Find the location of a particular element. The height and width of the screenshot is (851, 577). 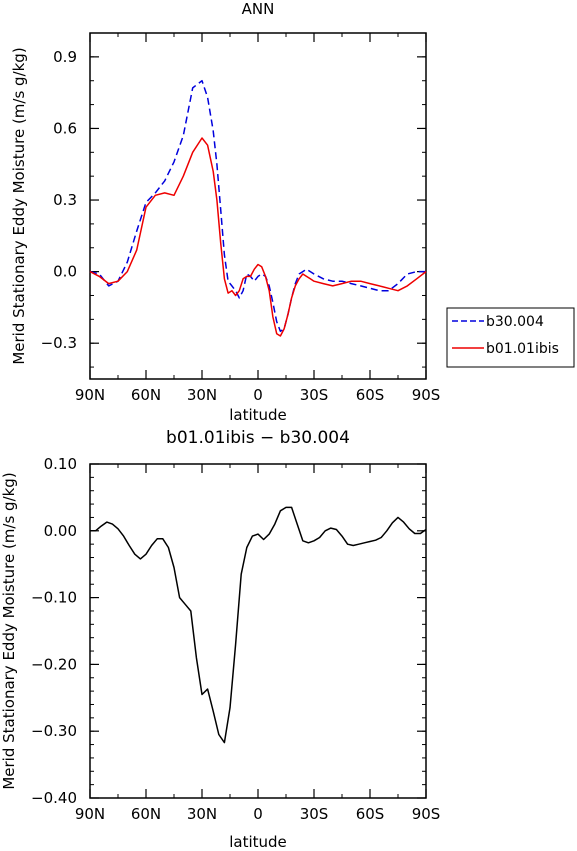

bottom-y-tick-labels: 0.10 0.00 −0.10 −0.20 −0.30 −0.40 is located at coordinates (54, 631).